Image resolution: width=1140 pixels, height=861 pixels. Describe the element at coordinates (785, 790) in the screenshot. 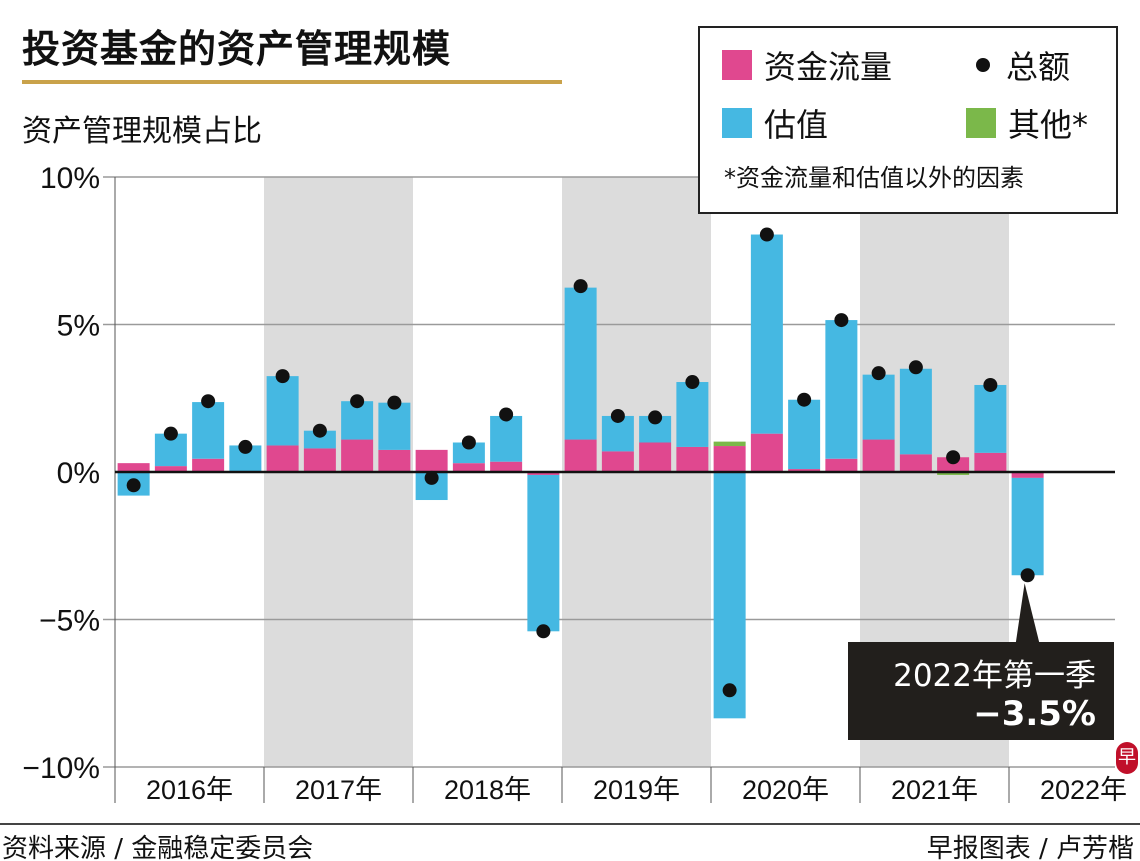

I see `x-tick-label: 2020年` at that location.